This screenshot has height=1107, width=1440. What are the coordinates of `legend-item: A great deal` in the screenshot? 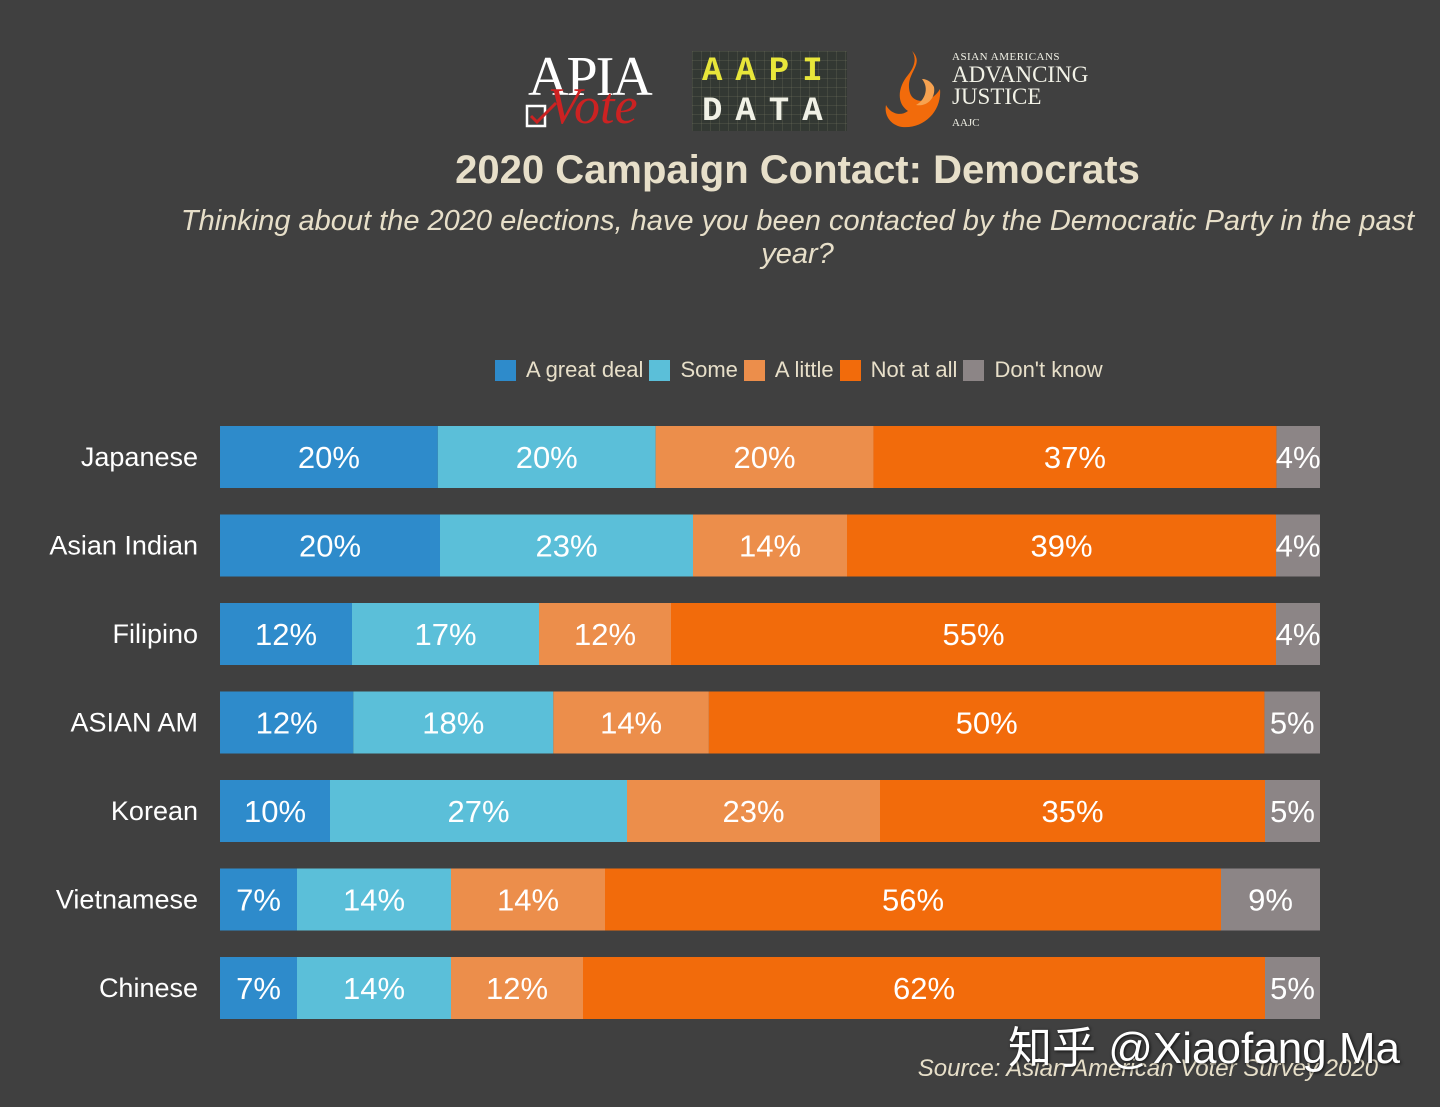 It's located at (569, 370).